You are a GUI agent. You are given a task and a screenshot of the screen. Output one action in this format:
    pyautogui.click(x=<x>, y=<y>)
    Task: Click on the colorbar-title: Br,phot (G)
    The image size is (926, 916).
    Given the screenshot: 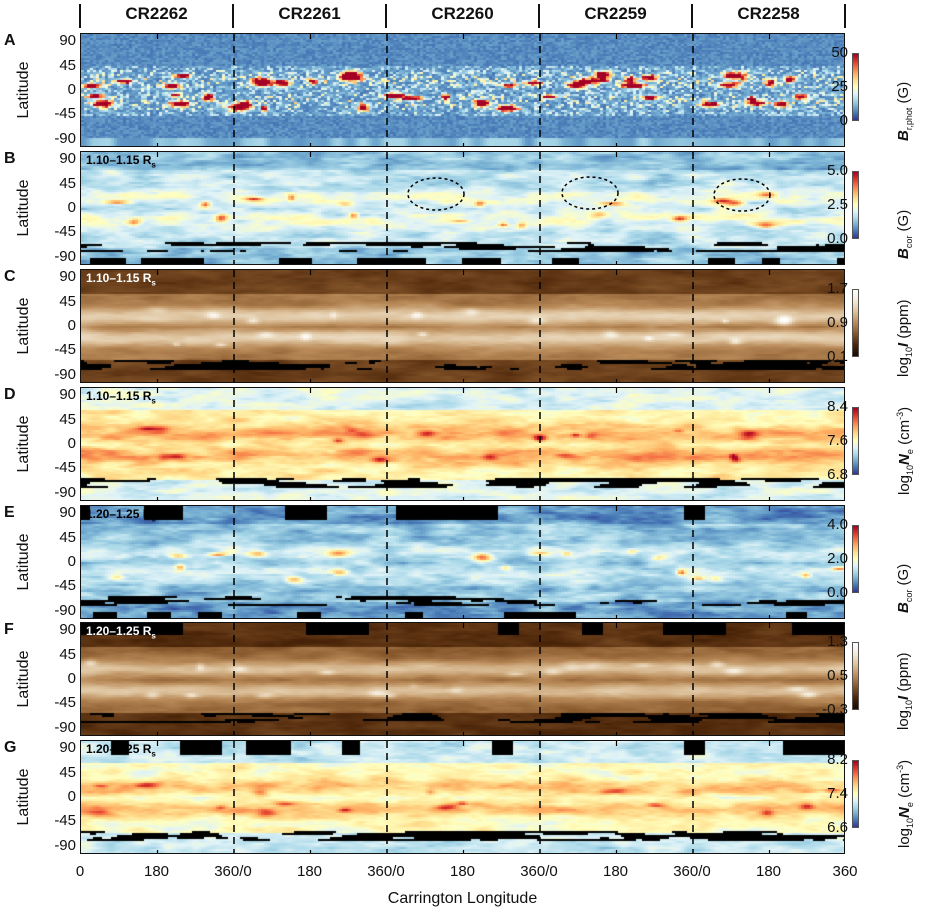 What is the action you would take?
    pyautogui.click(x=904, y=111)
    